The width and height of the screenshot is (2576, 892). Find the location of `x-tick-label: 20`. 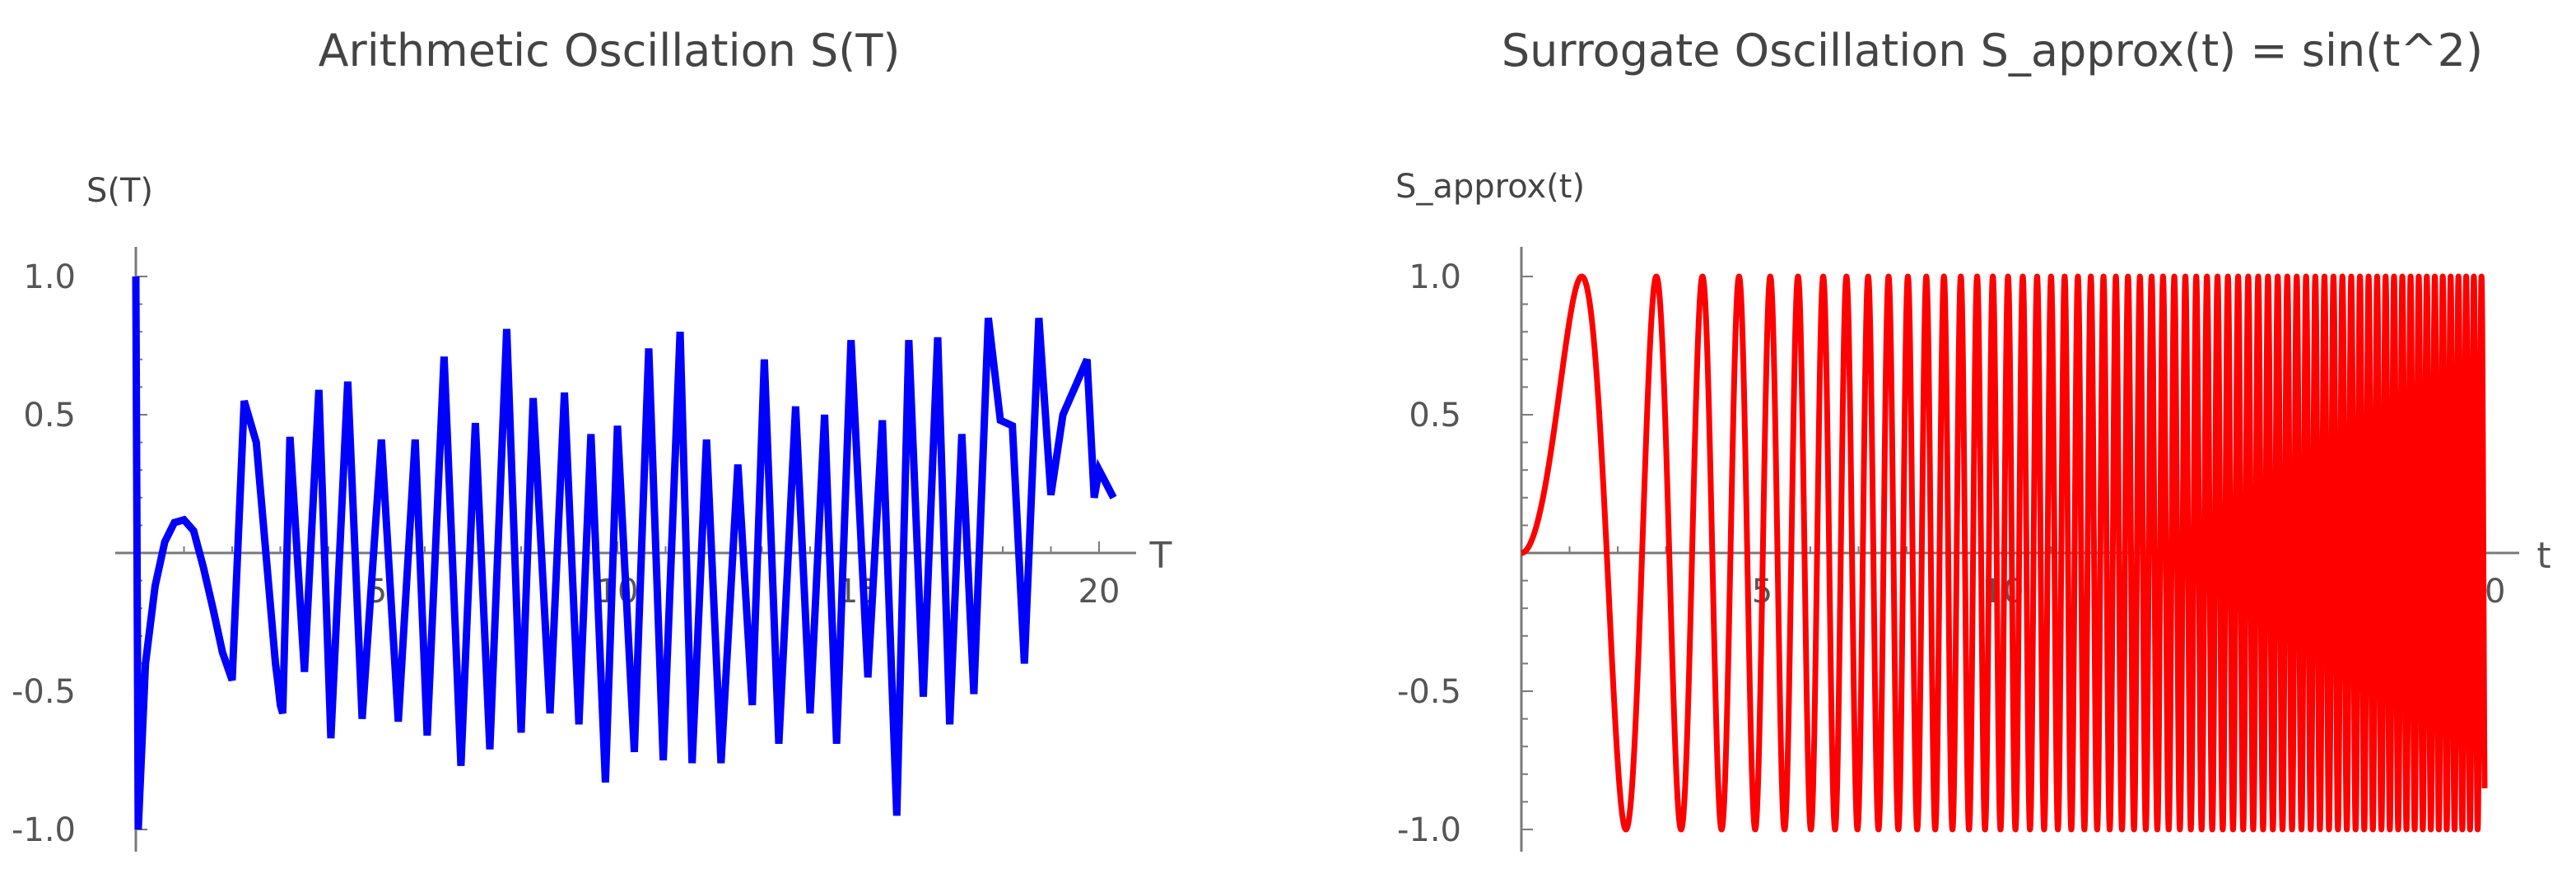

x-tick-label: 20 is located at coordinates (1099, 592).